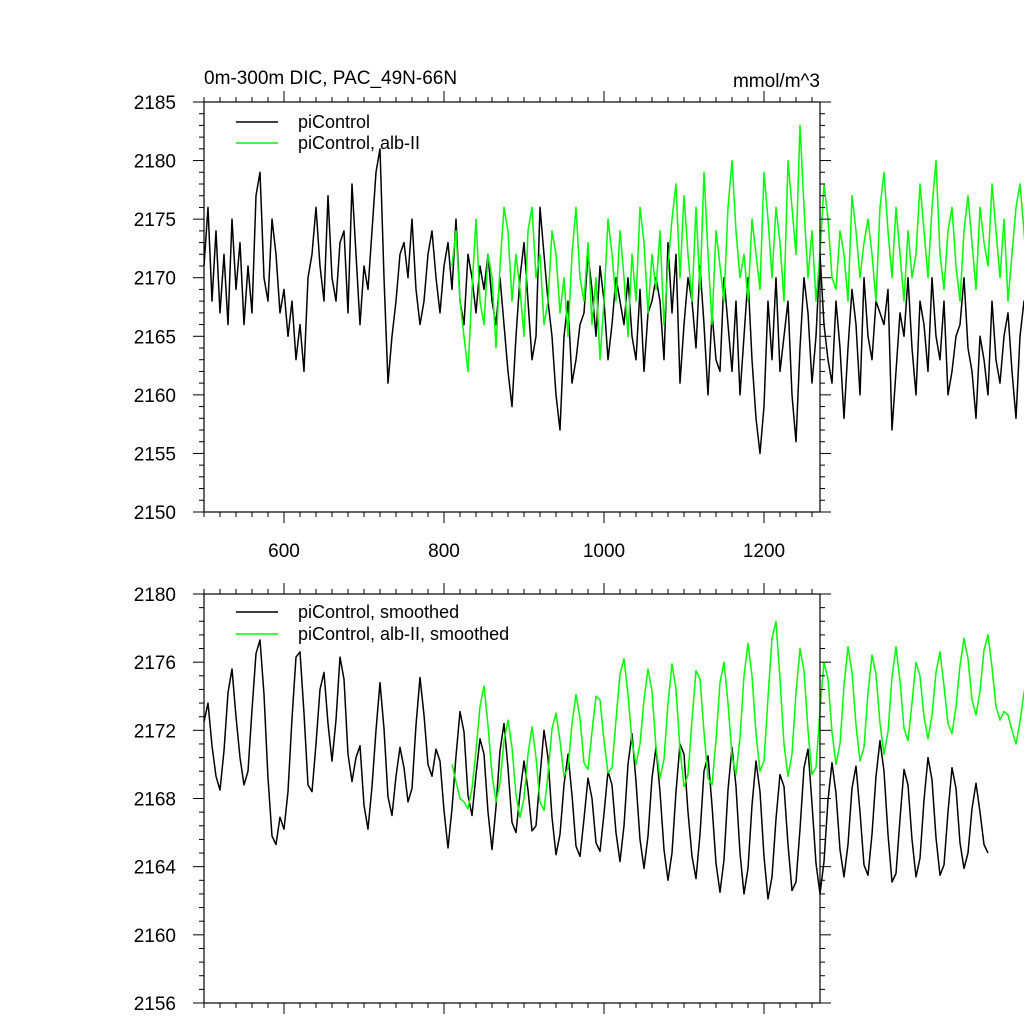 This screenshot has width=1024, height=1024. I want to click on y-tick-label: 2150, so click(155, 513).